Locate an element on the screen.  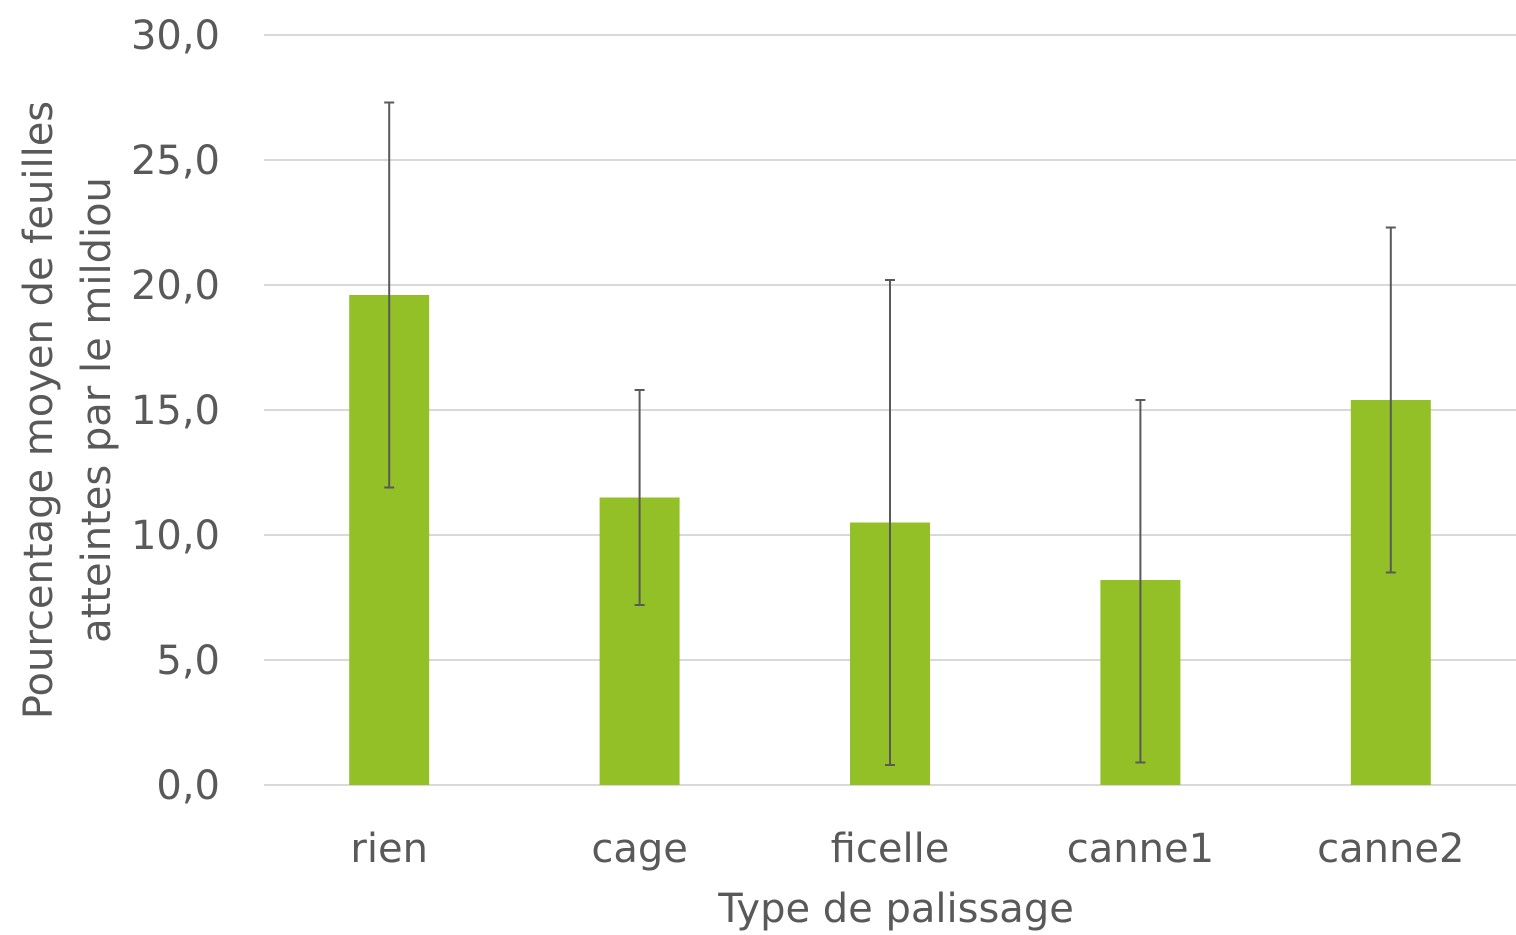
error-bar-canne2 is located at coordinates (1390, 400).